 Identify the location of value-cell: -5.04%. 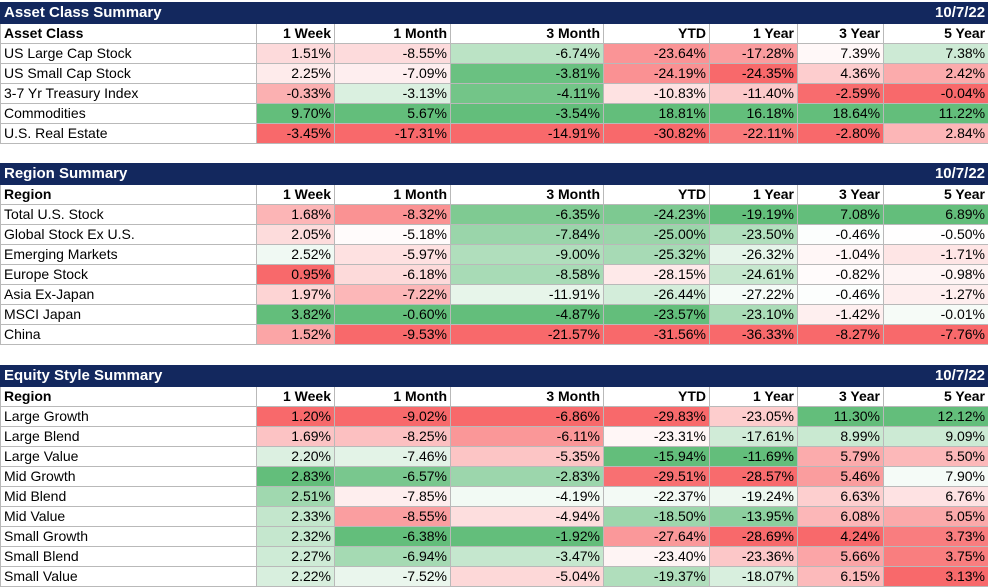
(527, 576).